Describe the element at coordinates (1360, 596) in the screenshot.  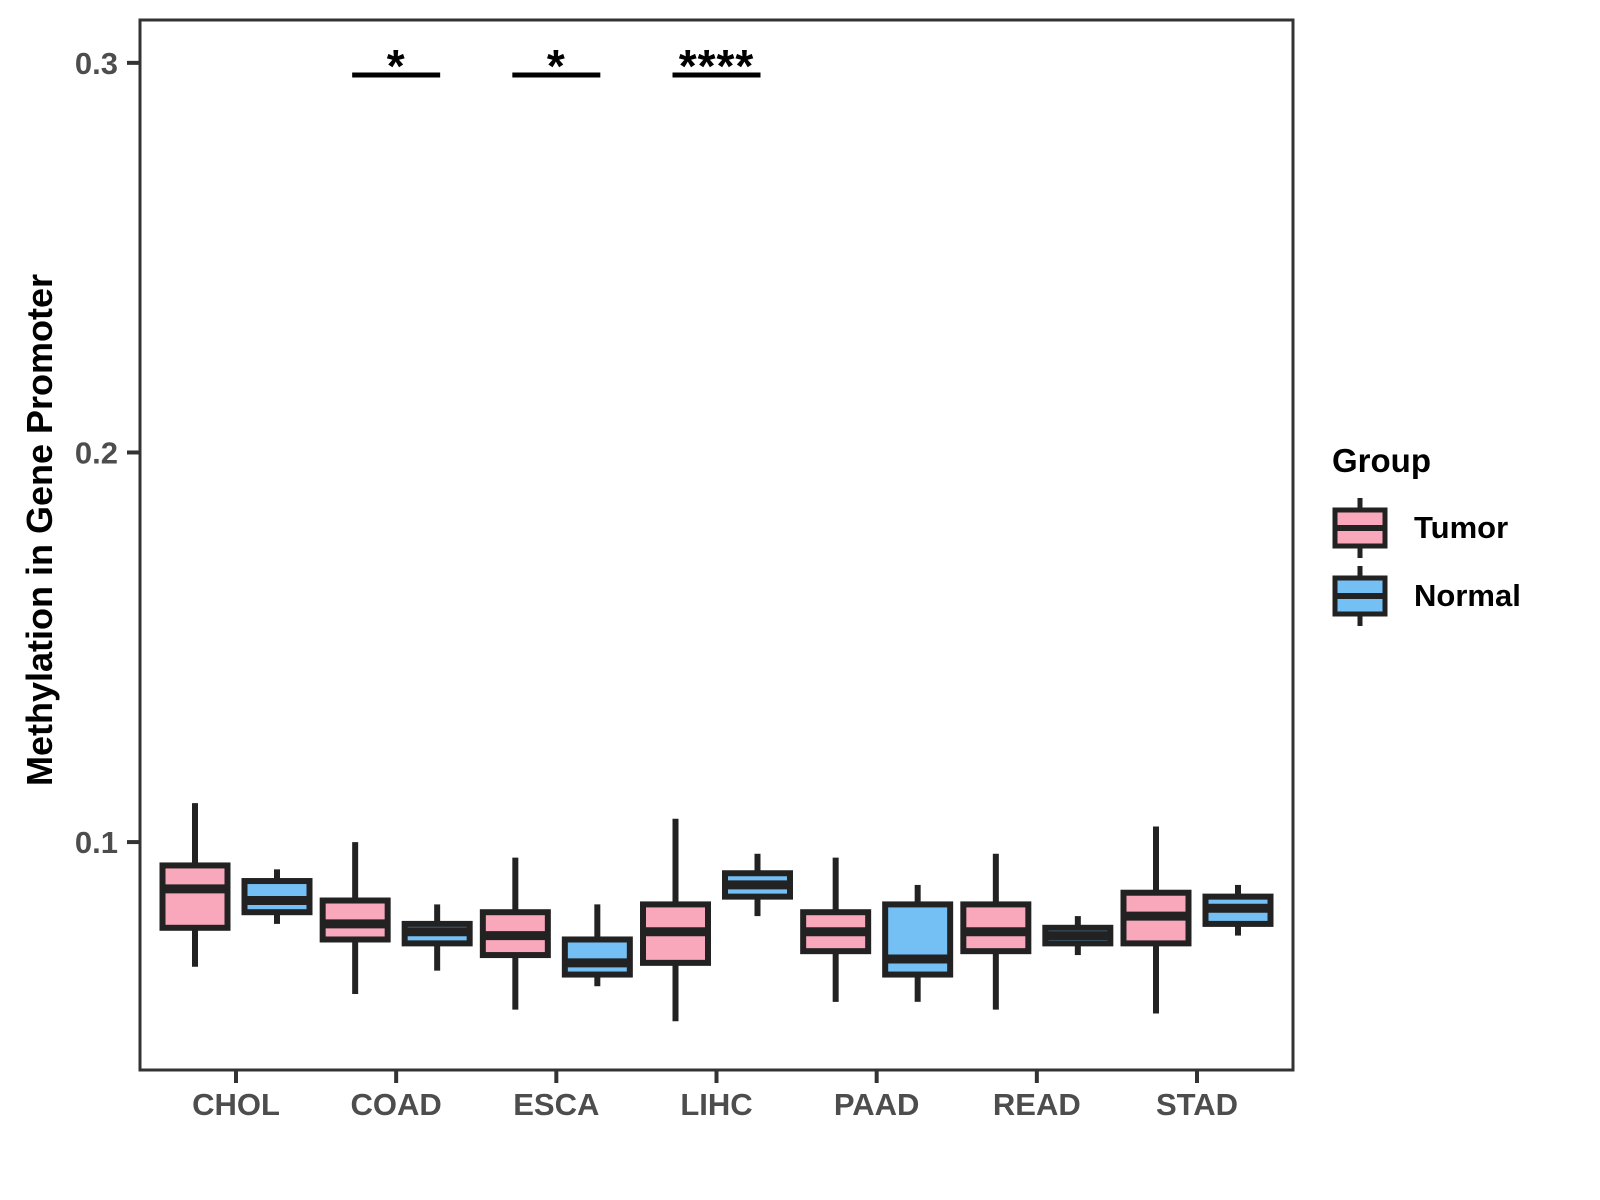
I see `normal-boxplot-icon` at that location.